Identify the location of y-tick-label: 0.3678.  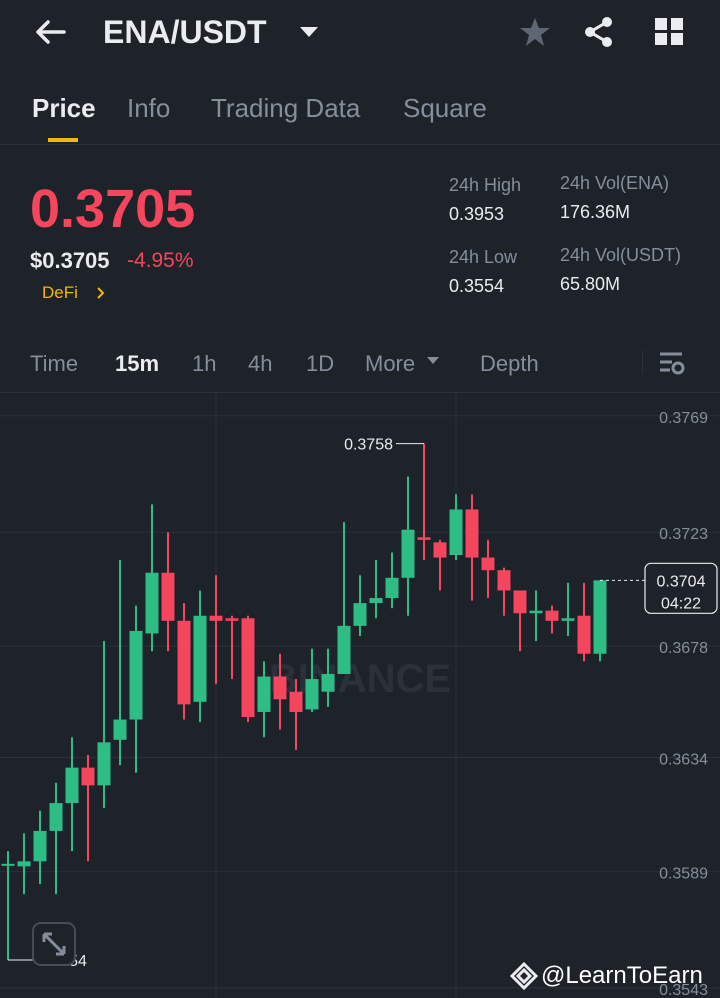
(683, 648).